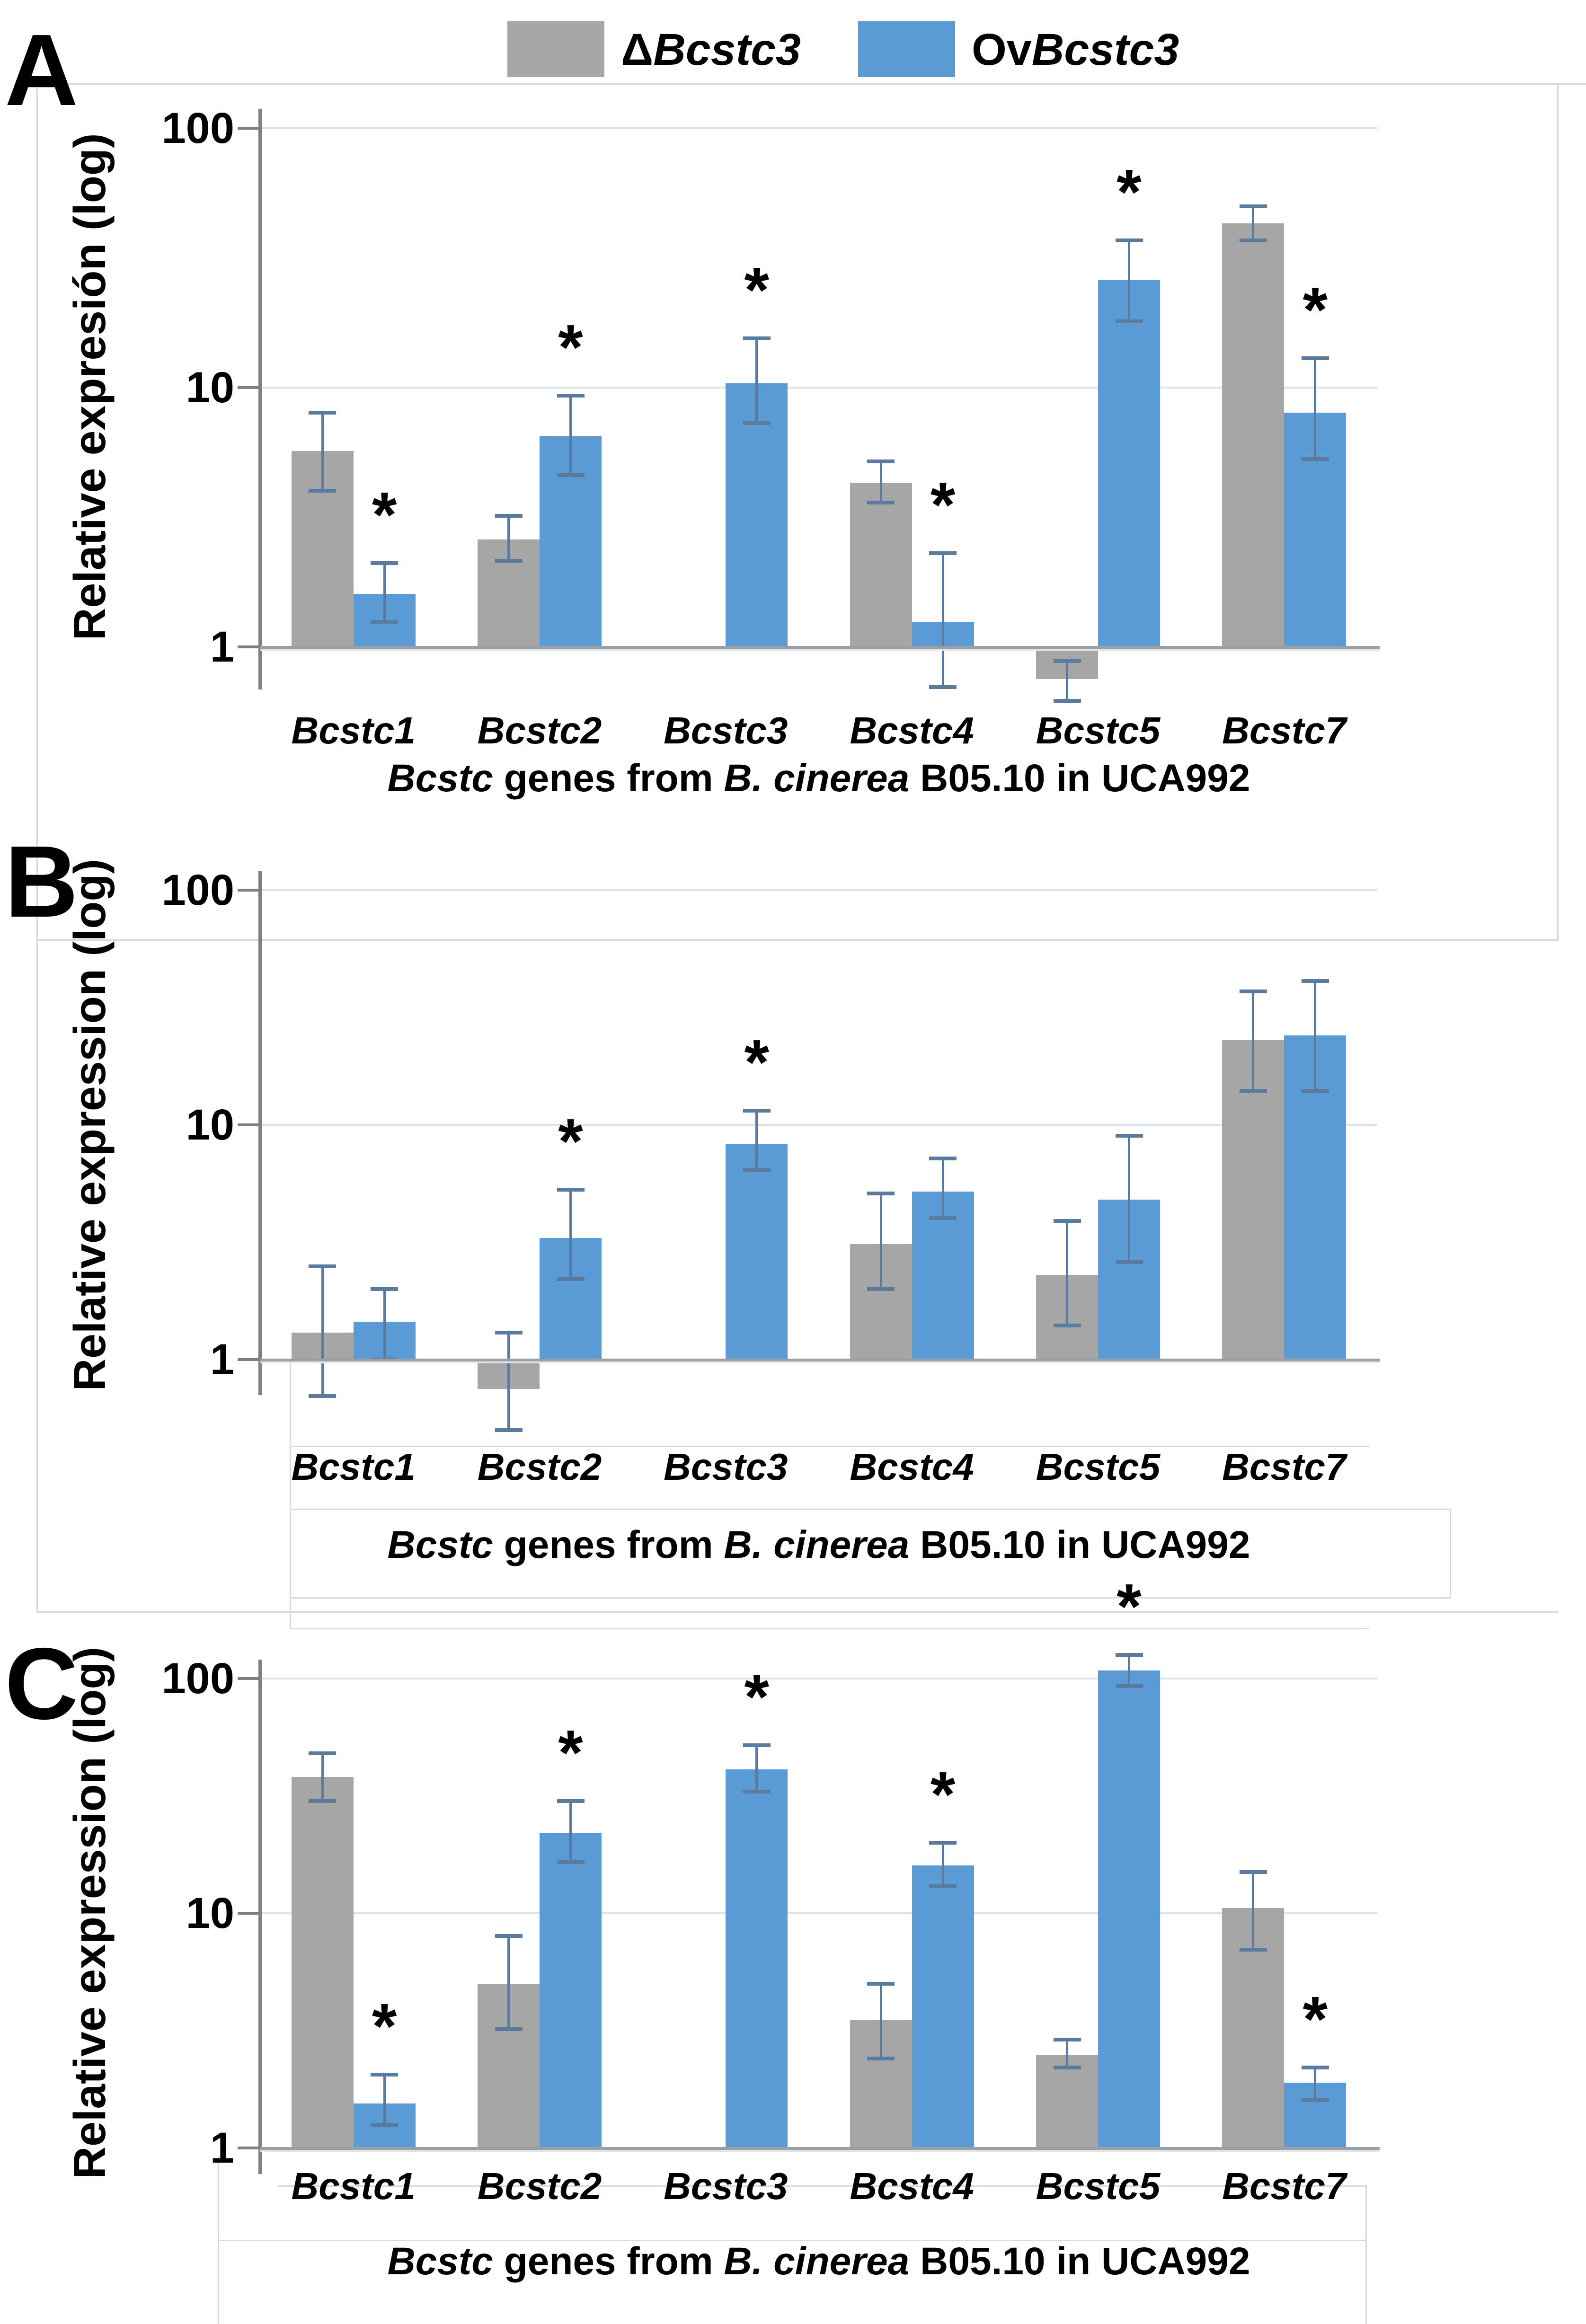 The image size is (1586, 2324). I want to click on legend-label-run: Ov, so click(1002, 50).